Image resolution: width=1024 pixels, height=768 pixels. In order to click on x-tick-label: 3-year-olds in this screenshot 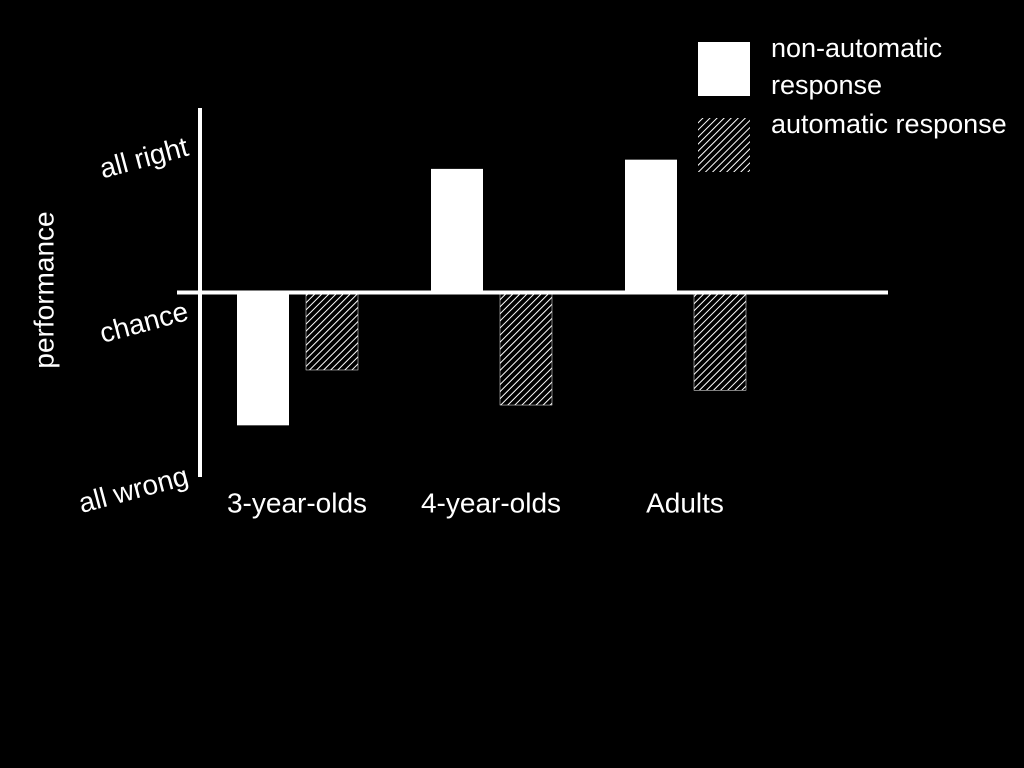, I will do `click(297, 502)`.